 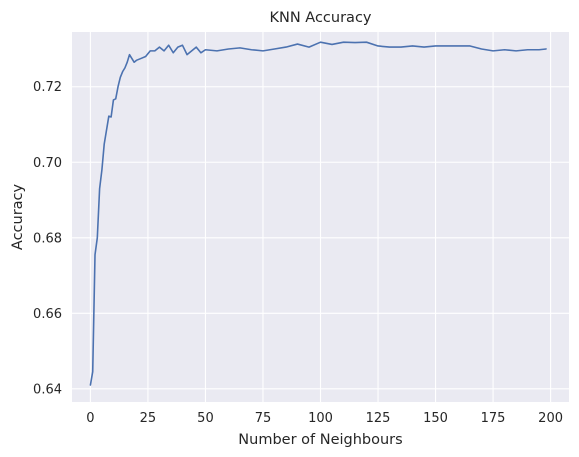 What do you see at coordinates (320, 440) in the screenshot?
I see `x-axis-label: Number of Neighbours` at bounding box center [320, 440].